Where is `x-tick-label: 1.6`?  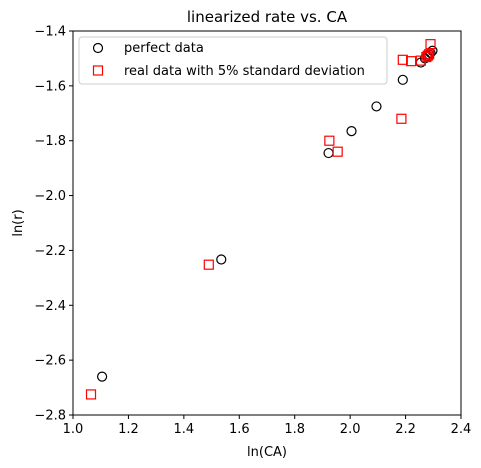
x-tick-label: 1.6 is located at coordinates (239, 429).